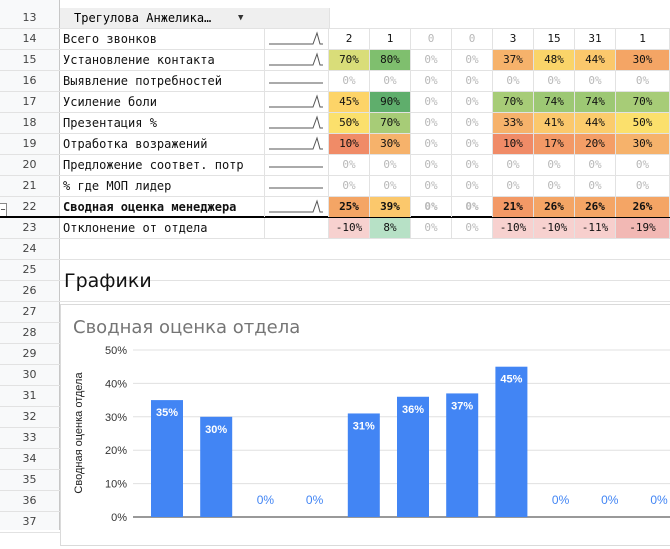 The image size is (670, 549). What do you see at coordinates (390, 228) in the screenshot?
I see `value-cell: 8%` at bounding box center [390, 228].